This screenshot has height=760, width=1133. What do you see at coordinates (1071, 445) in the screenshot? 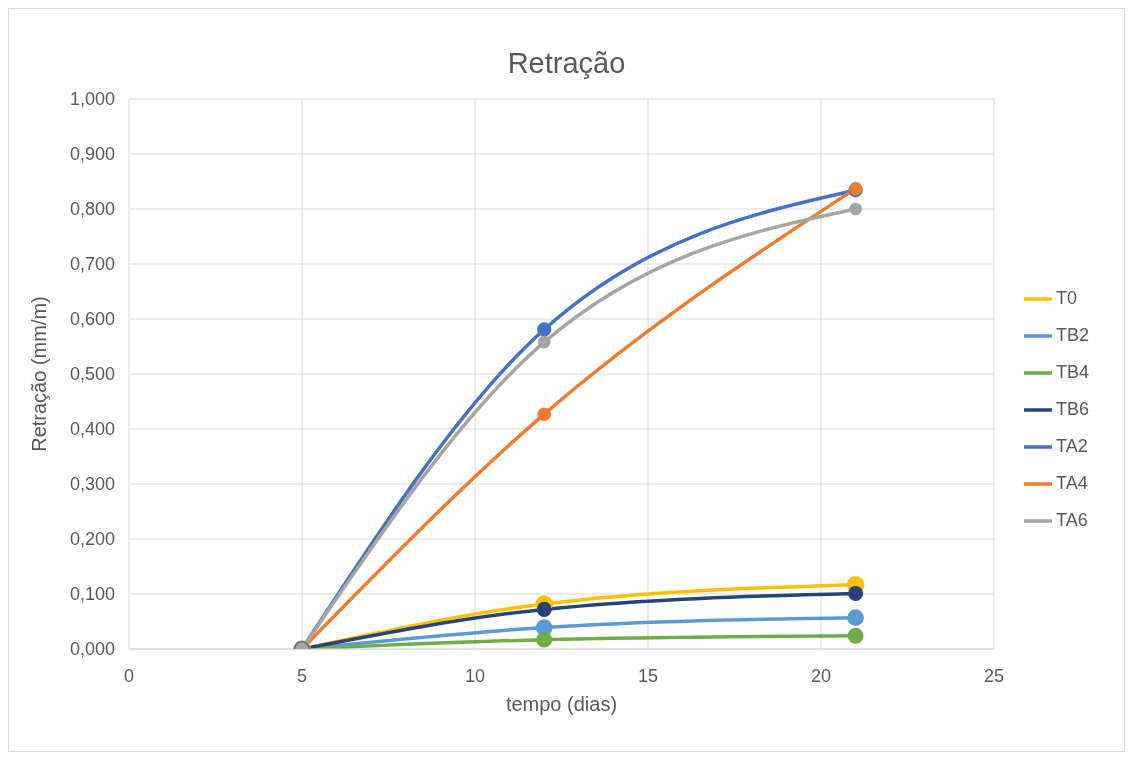
I see `legend-label: TA2` at bounding box center [1071, 445].